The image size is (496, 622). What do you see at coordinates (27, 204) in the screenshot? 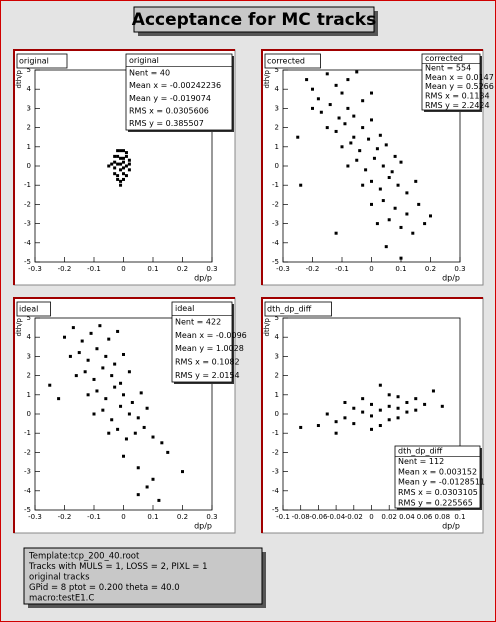
I see `y-tick-label: -2` at bounding box center [27, 204].